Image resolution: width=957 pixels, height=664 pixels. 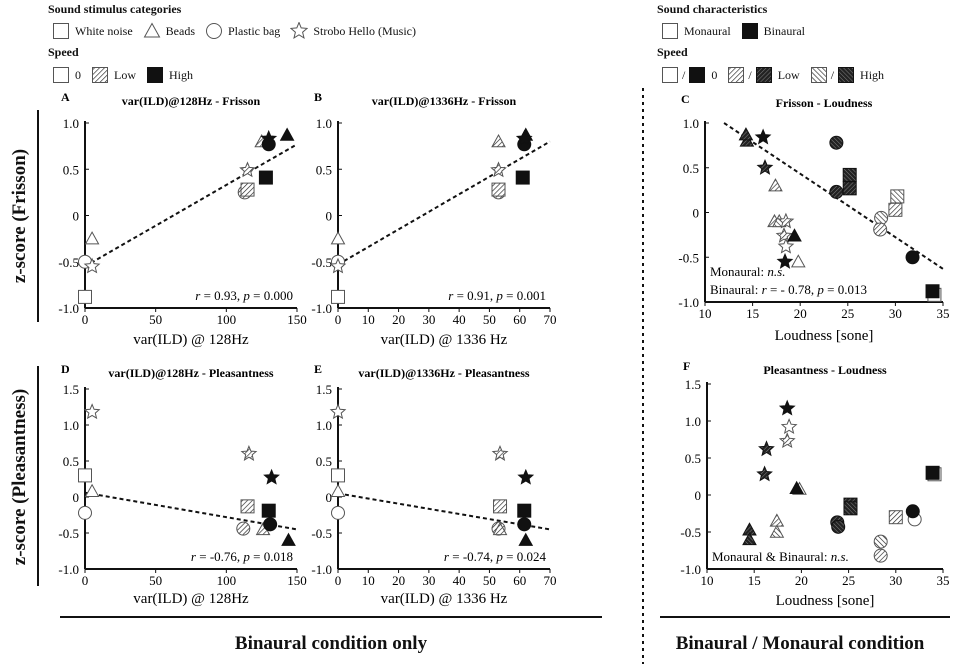 What do you see at coordinates (68, 533) in the screenshot?
I see `y-tick-label: -0.5` at bounding box center [68, 533].